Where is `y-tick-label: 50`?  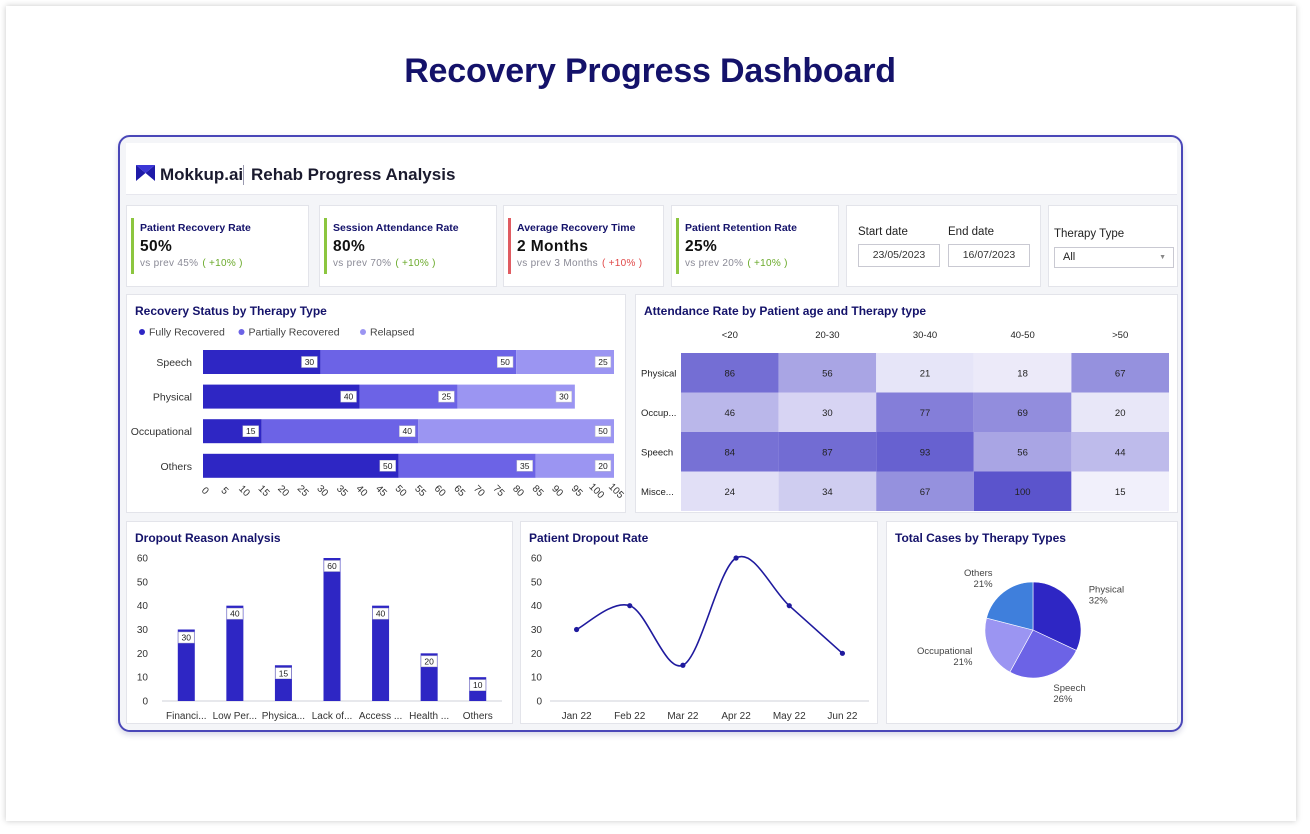
y-tick-label: 50 is located at coordinates (143, 582).